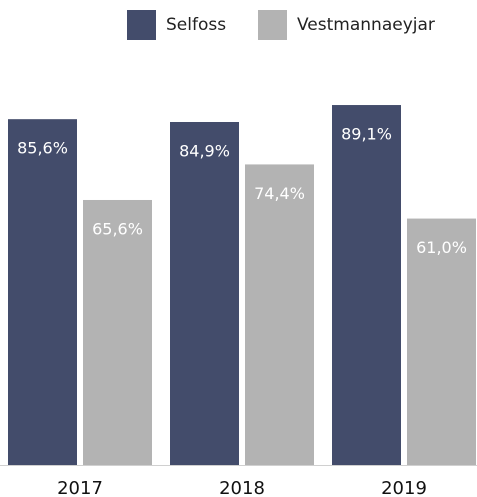 Image resolution: width=477 pixels, height=497 pixels. Describe the element at coordinates (196, 25) in the screenshot. I see `legend-label: Selfoss` at that location.